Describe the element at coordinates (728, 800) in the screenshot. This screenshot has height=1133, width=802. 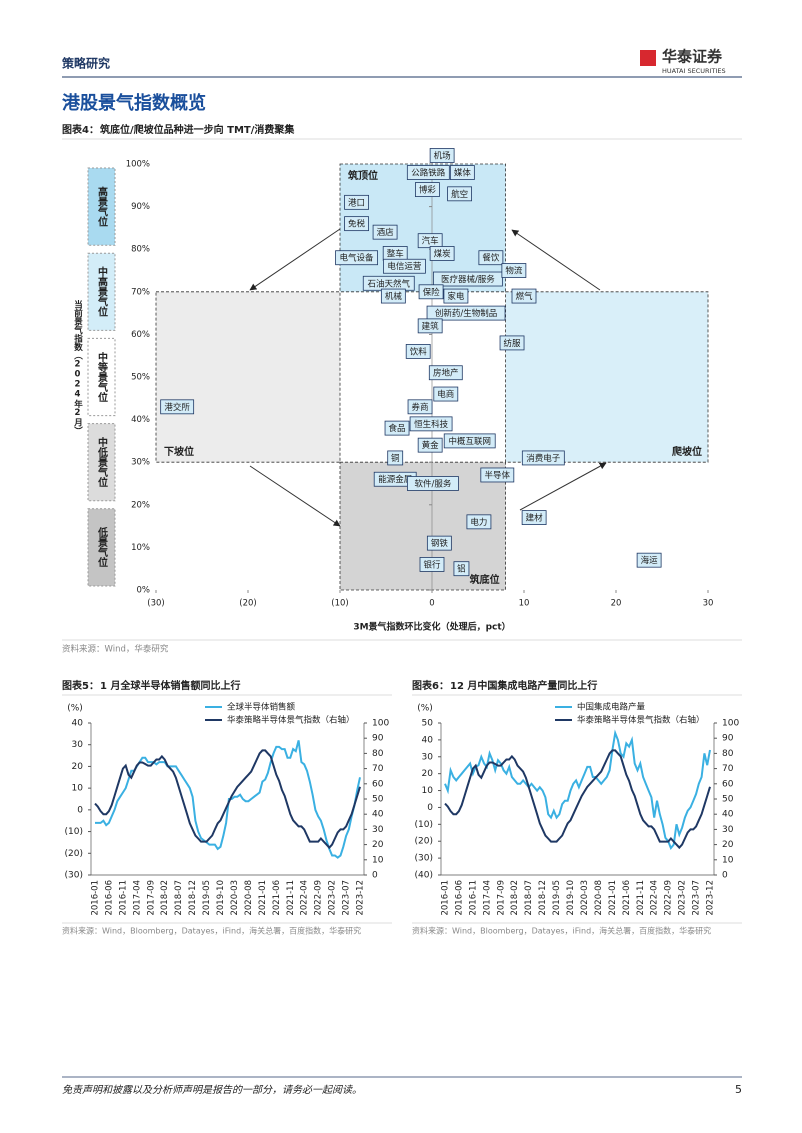
I see `y2-tick-label: 50` at that location.